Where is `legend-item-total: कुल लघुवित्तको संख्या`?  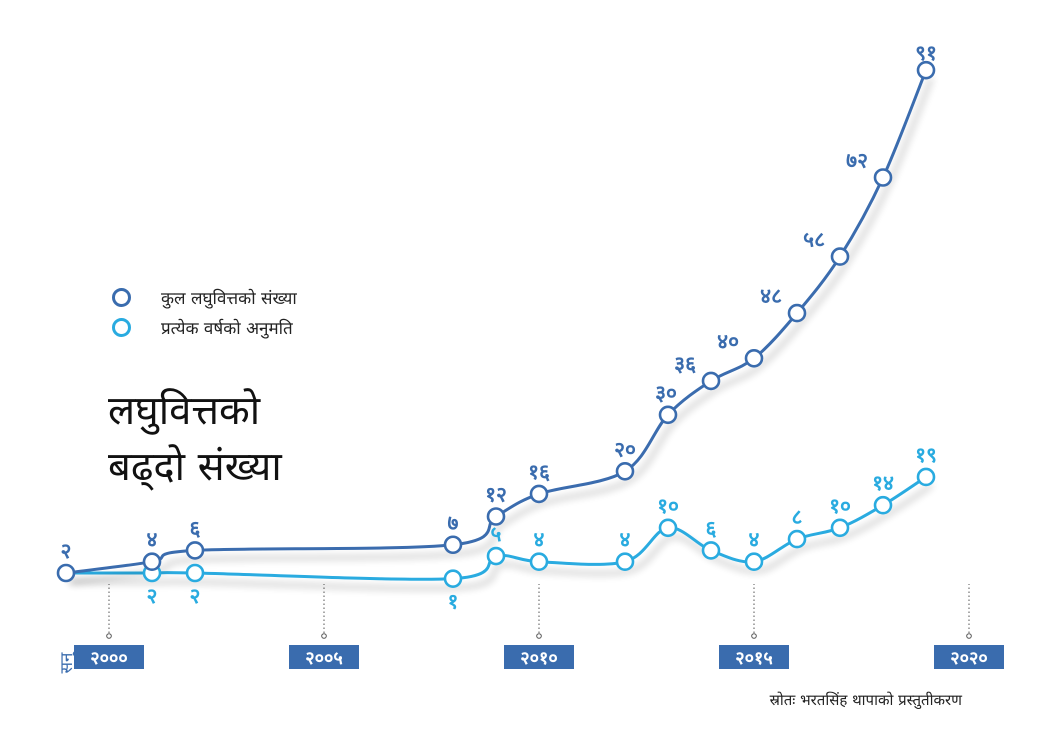 legend-item-total: कुल लघुवित्तको संख्या is located at coordinates (204, 297).